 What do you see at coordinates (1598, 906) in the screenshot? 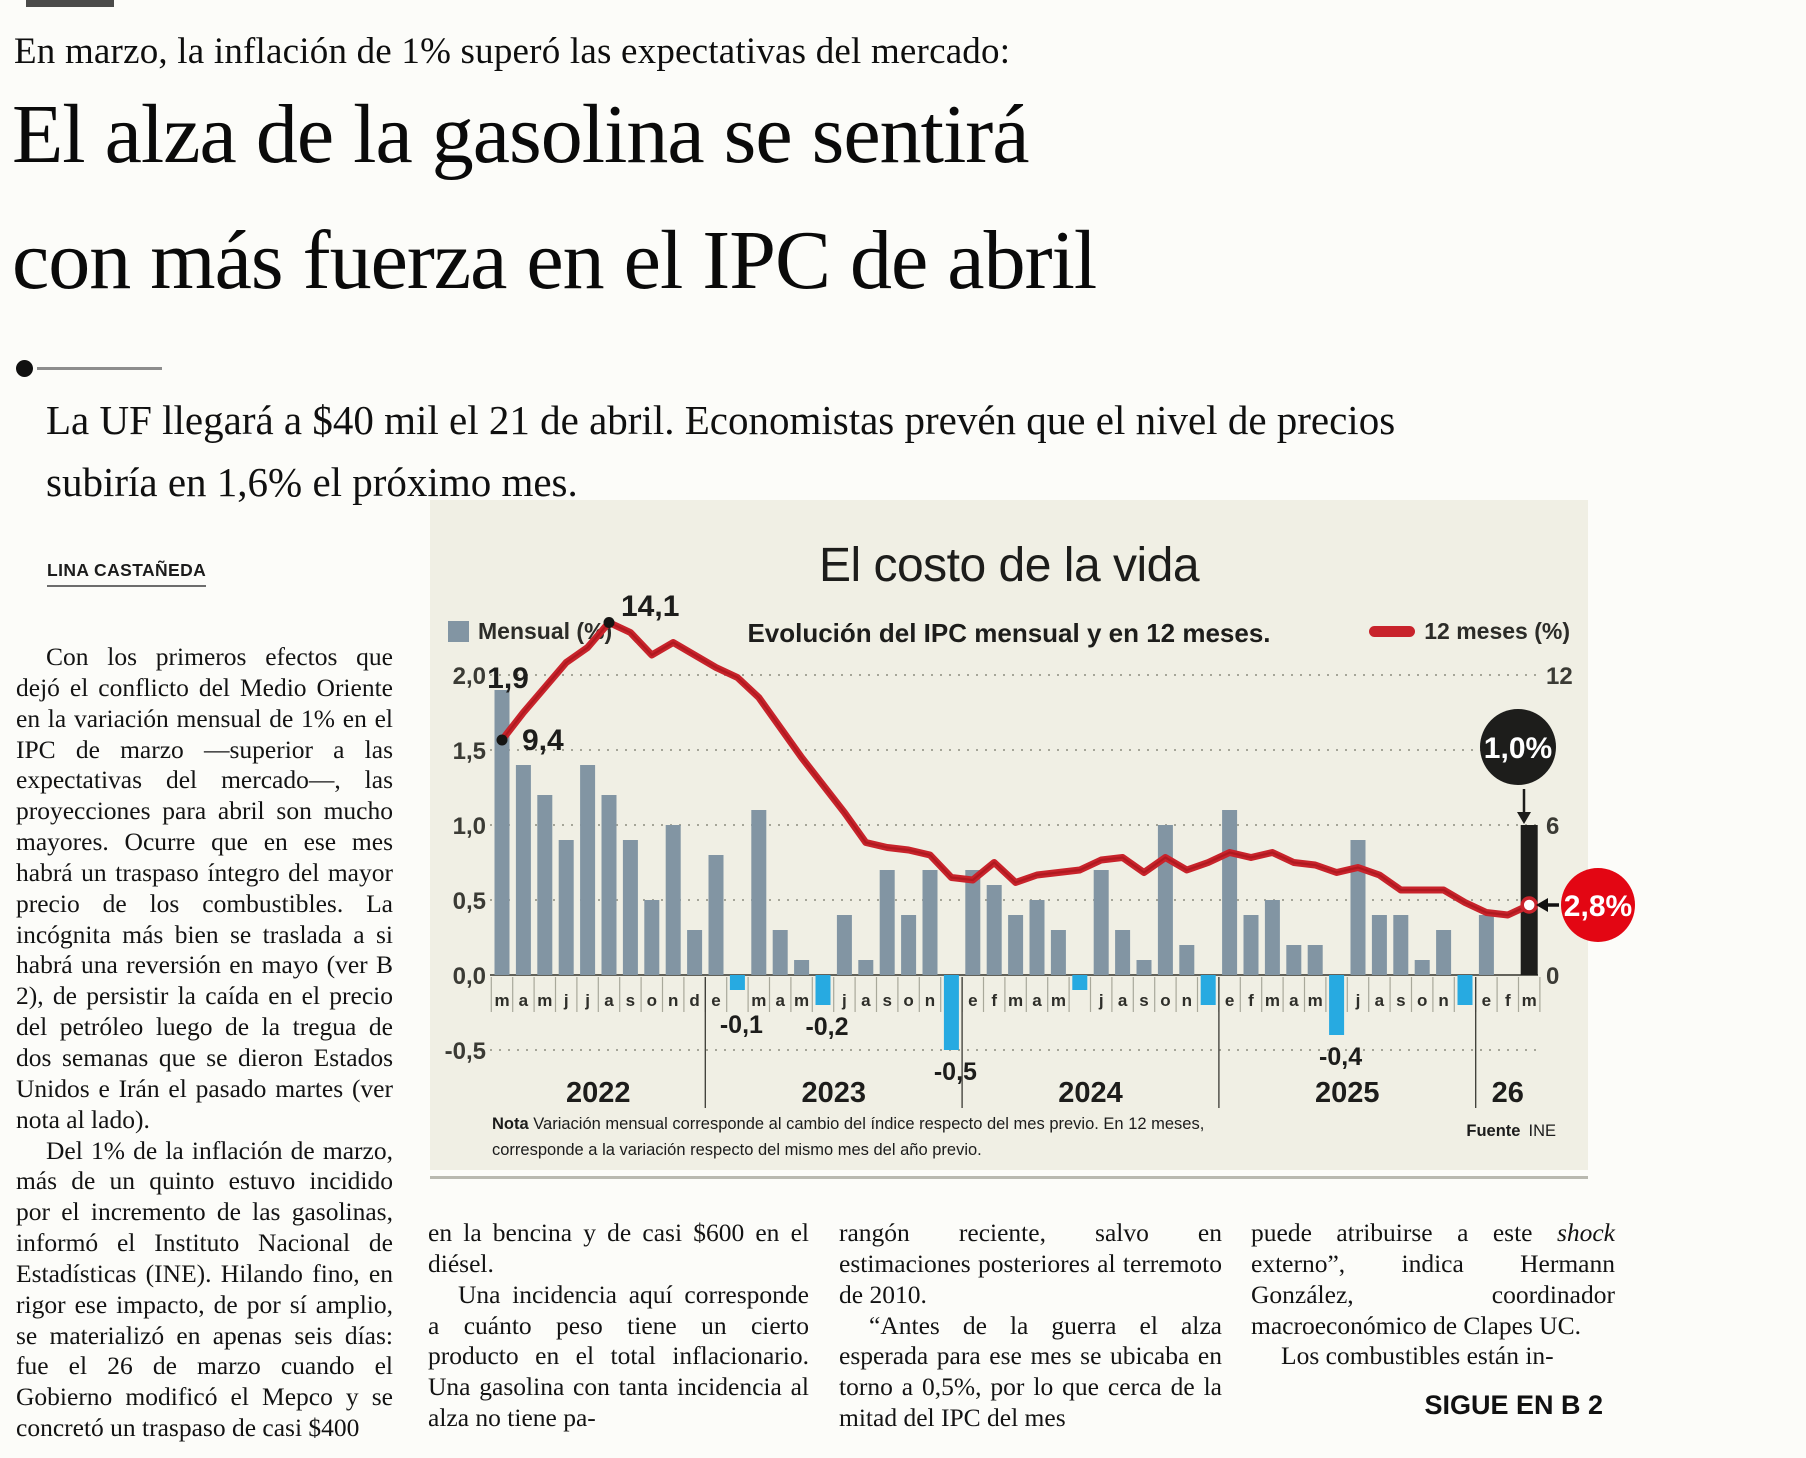
I see `badge-annual-final-label: 2,8%` at bounding box center [1598, 906].